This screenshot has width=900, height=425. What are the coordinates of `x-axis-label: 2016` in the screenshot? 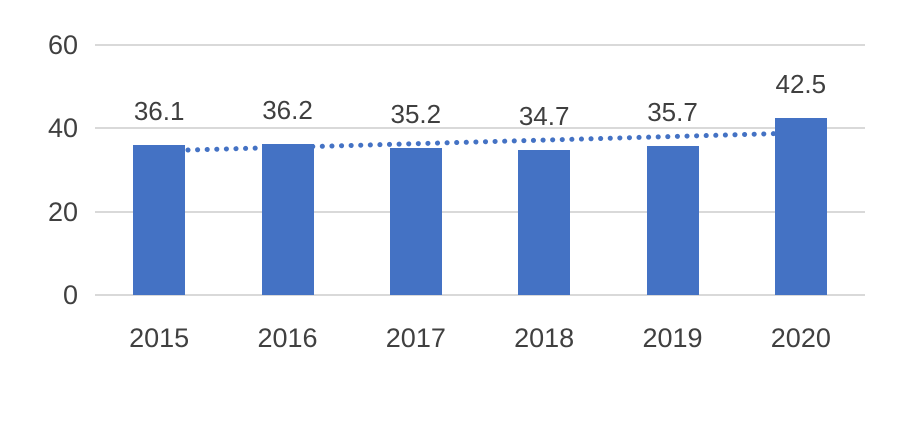 It's located at (287, 338).